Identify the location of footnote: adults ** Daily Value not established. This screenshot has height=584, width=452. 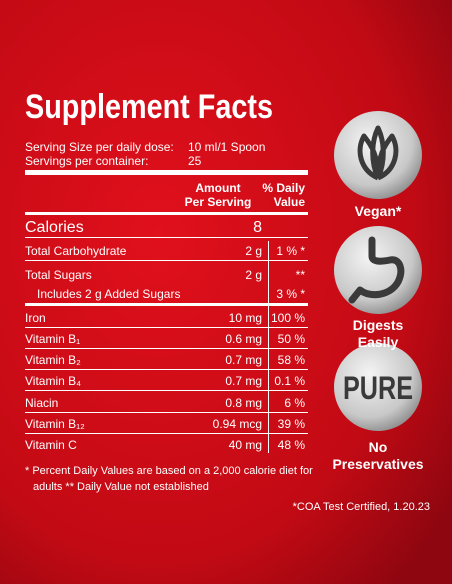
(121, 487).